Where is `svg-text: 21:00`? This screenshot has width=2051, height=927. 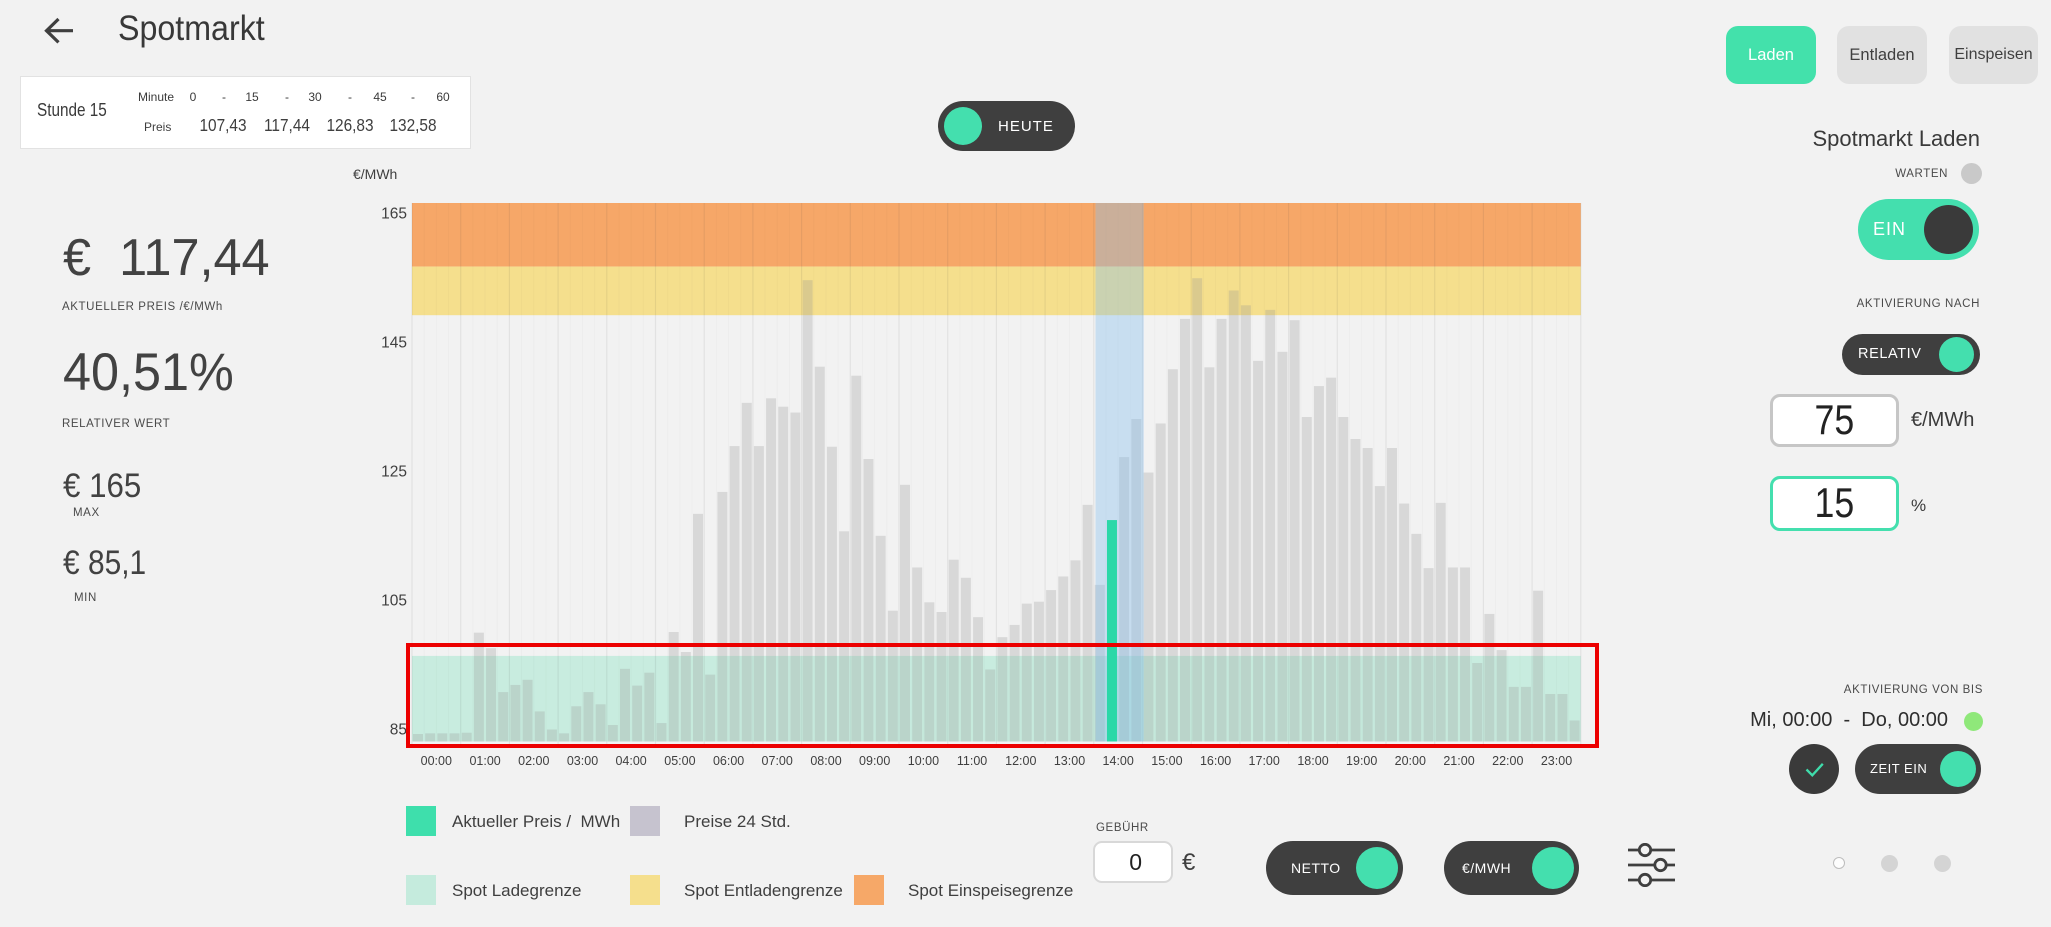 svg-text: 21:00 is located at coordinates (1458, 761).